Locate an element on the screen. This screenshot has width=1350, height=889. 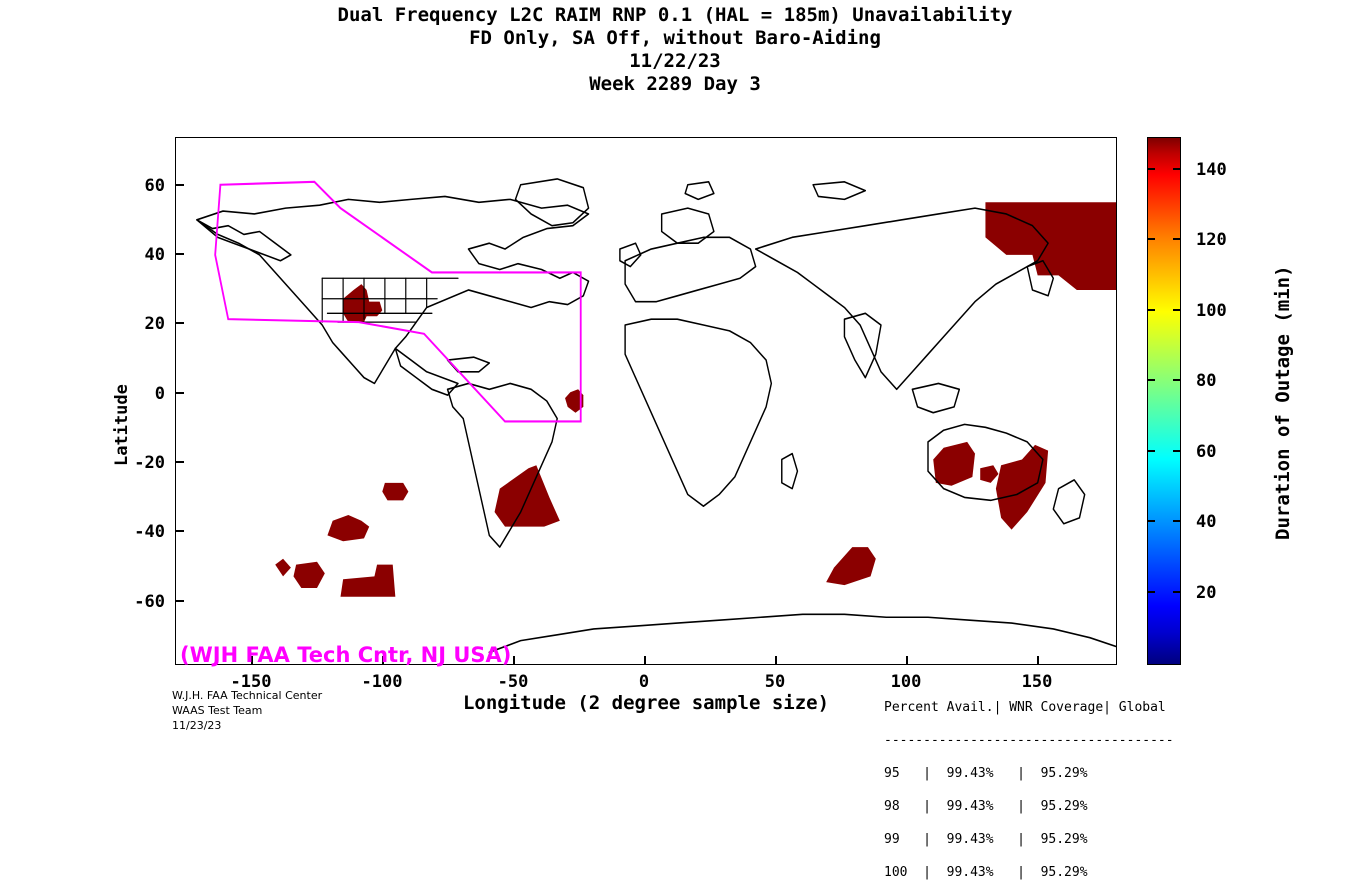
xtick-mark-m150 is located at coordinates (252, 660).